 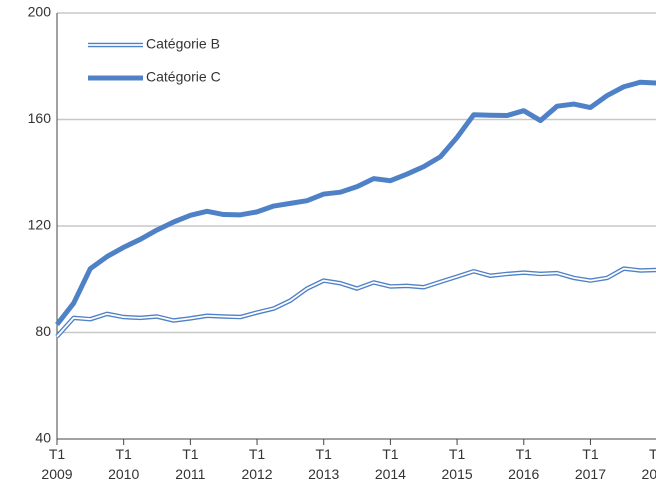 I want to click on x-tick-label: T1 2011, so click(x=190, y=464).